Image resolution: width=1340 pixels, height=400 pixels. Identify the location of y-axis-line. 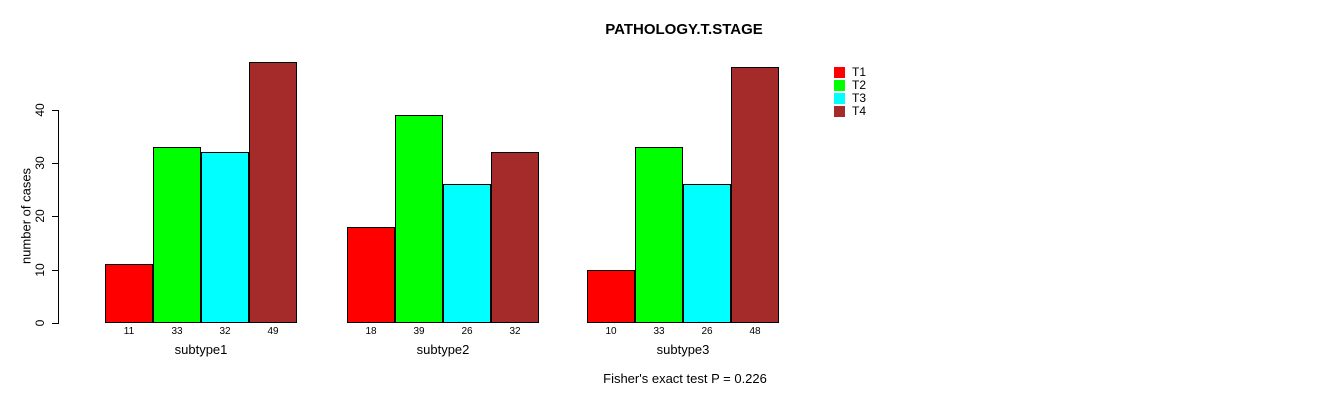
(58, 217).